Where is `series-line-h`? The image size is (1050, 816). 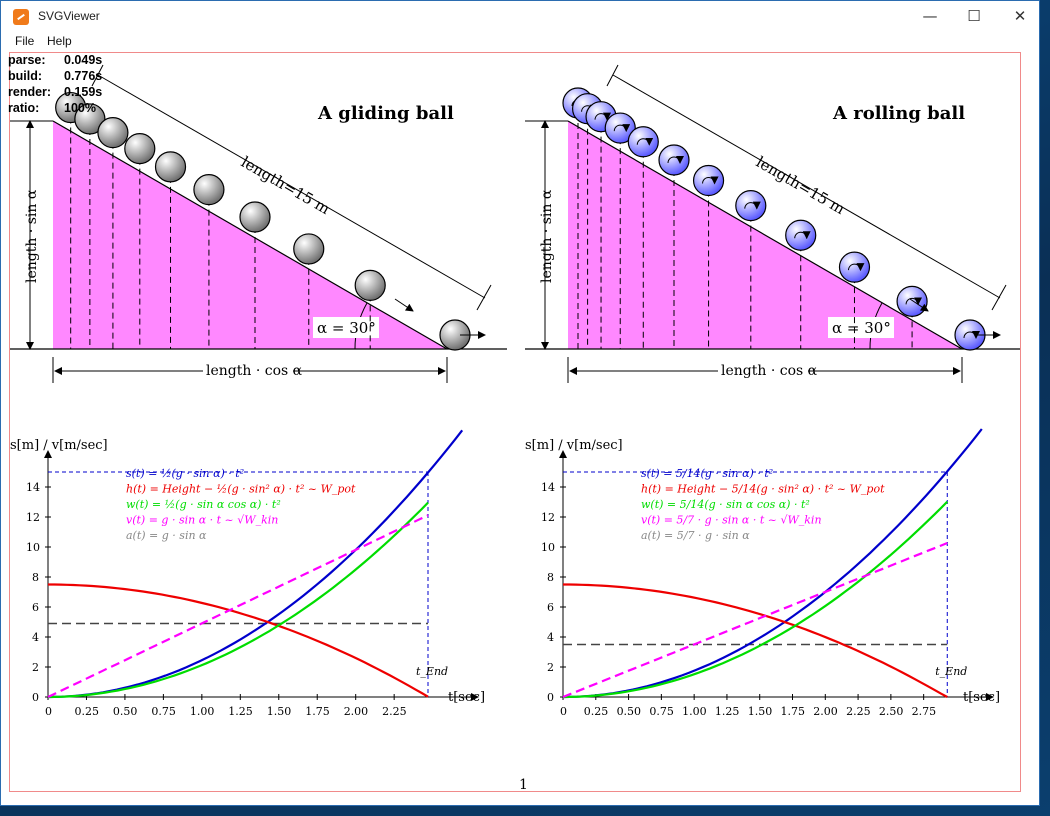 series-line-h is located at coordinates (238, 640).